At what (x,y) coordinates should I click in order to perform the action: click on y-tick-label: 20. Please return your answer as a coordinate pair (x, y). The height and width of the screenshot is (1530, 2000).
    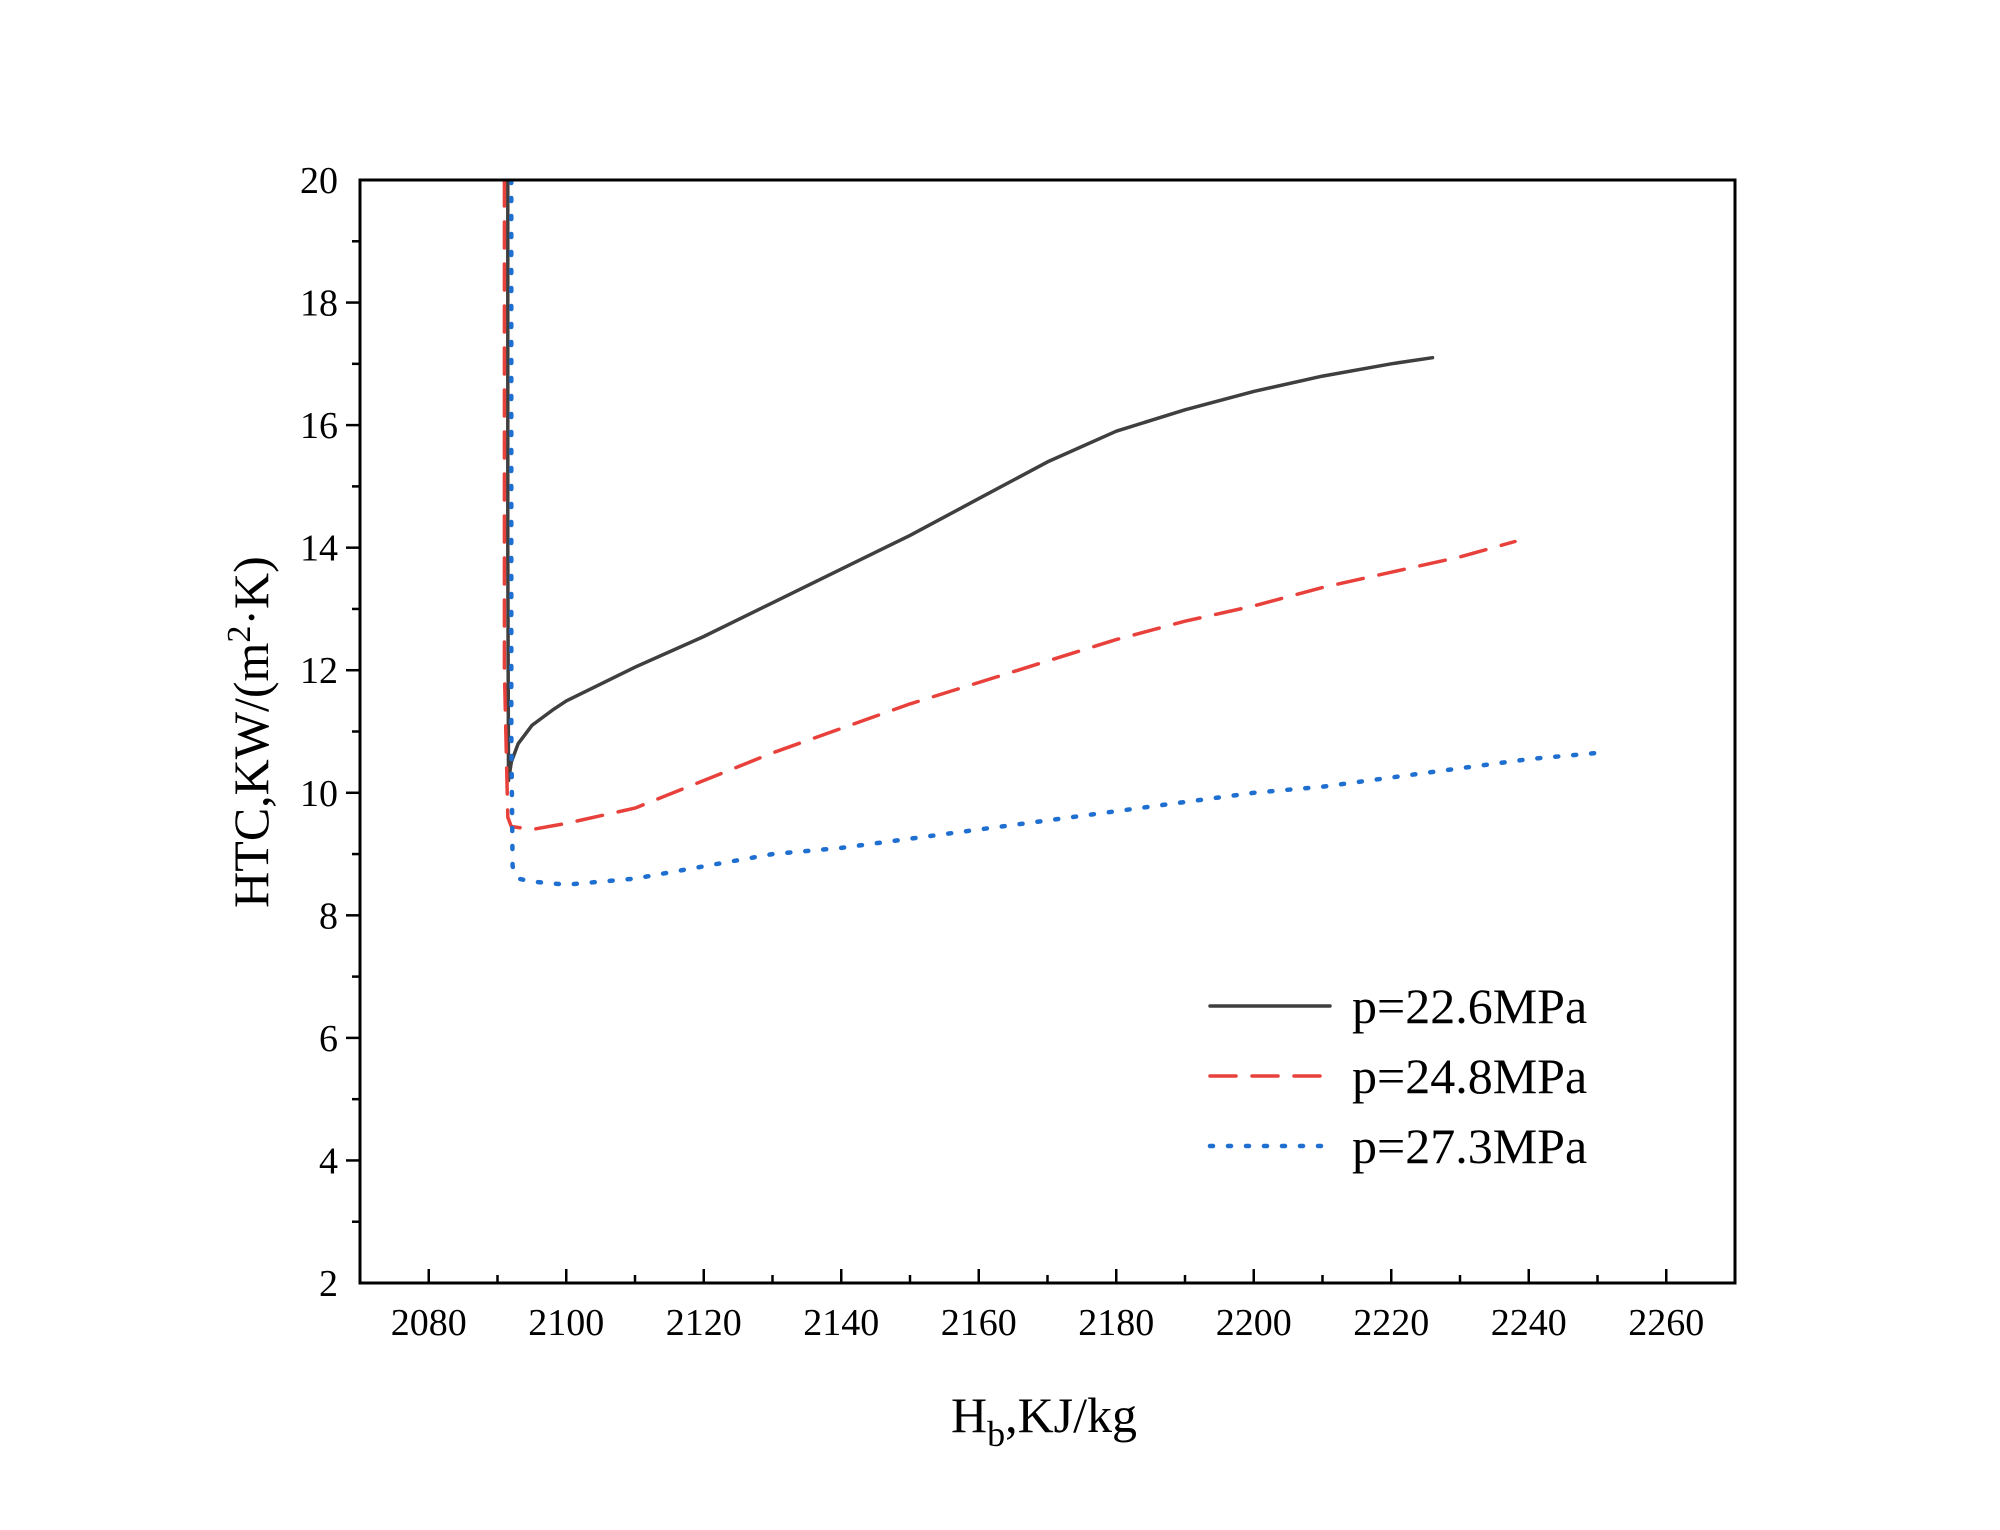
    Looking at the image, I should click on (319, 181).